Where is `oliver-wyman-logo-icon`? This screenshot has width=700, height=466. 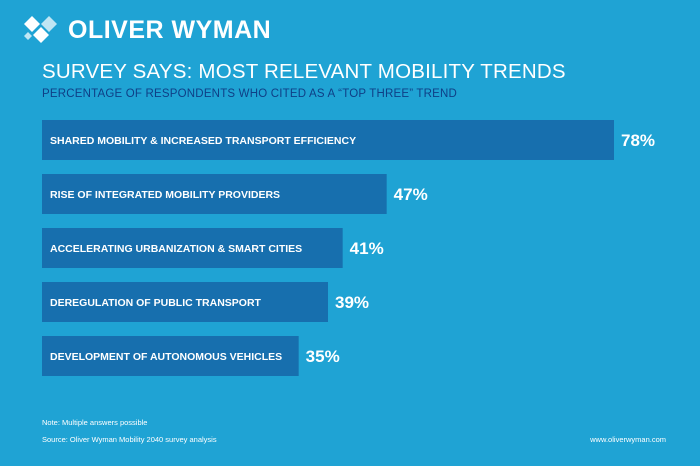
oliver-wyman-logo-icon is located at coordinates (40, 29).